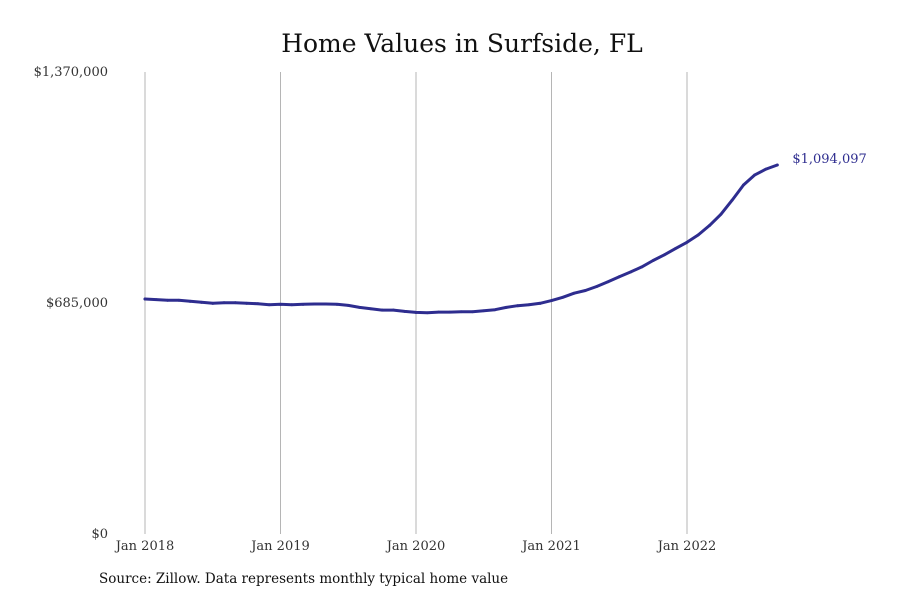 The image size is (900, 600). I want to click on x-tick-label: Jan 2018, so click(144, 546).